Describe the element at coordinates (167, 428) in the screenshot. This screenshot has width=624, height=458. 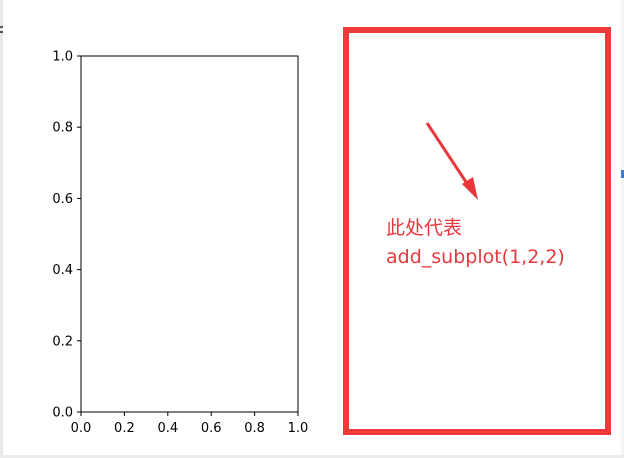
I see `x-tick-label: 0.4` at that location.